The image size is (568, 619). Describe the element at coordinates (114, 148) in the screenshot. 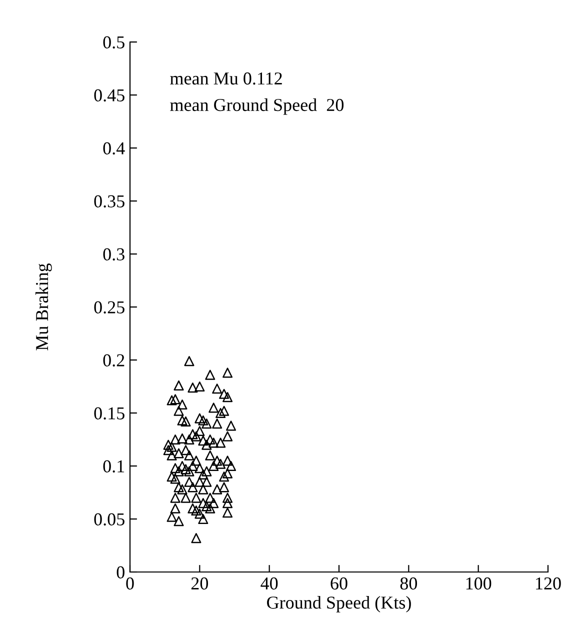

I see `y-tick-label: 0.4` at that location.